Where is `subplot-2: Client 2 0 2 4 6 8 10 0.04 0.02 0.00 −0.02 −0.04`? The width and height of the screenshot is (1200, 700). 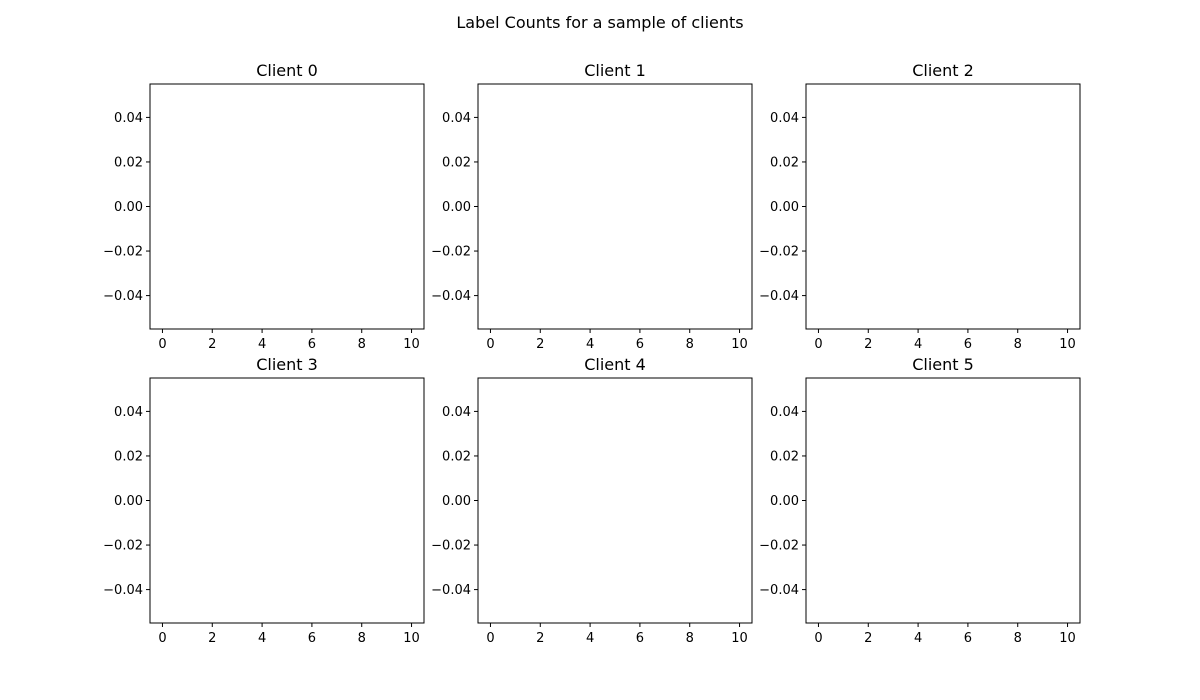 subplot-2: Client 2 0 2 4 6 8 10 0.04 0.02 0.00 −0.02 −0.04 is located at coordinates (920, 206).